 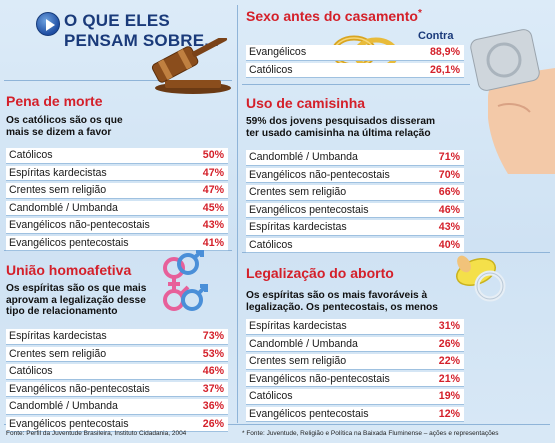 I want to click on row-value: 88,9%, so click(x=444, y=52).